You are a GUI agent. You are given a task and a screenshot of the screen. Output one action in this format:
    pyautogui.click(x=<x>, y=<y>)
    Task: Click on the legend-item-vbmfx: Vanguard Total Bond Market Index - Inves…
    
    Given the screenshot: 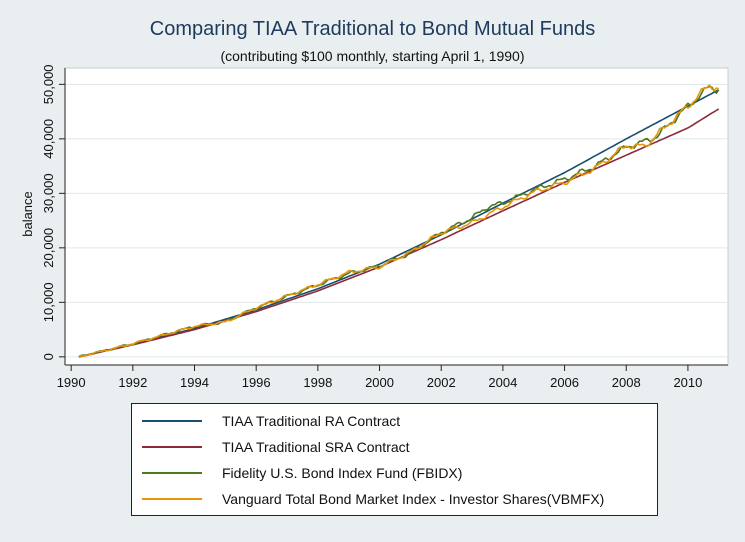 What is the action you would take?
    pyautogui.click(x=373, y=499)
    